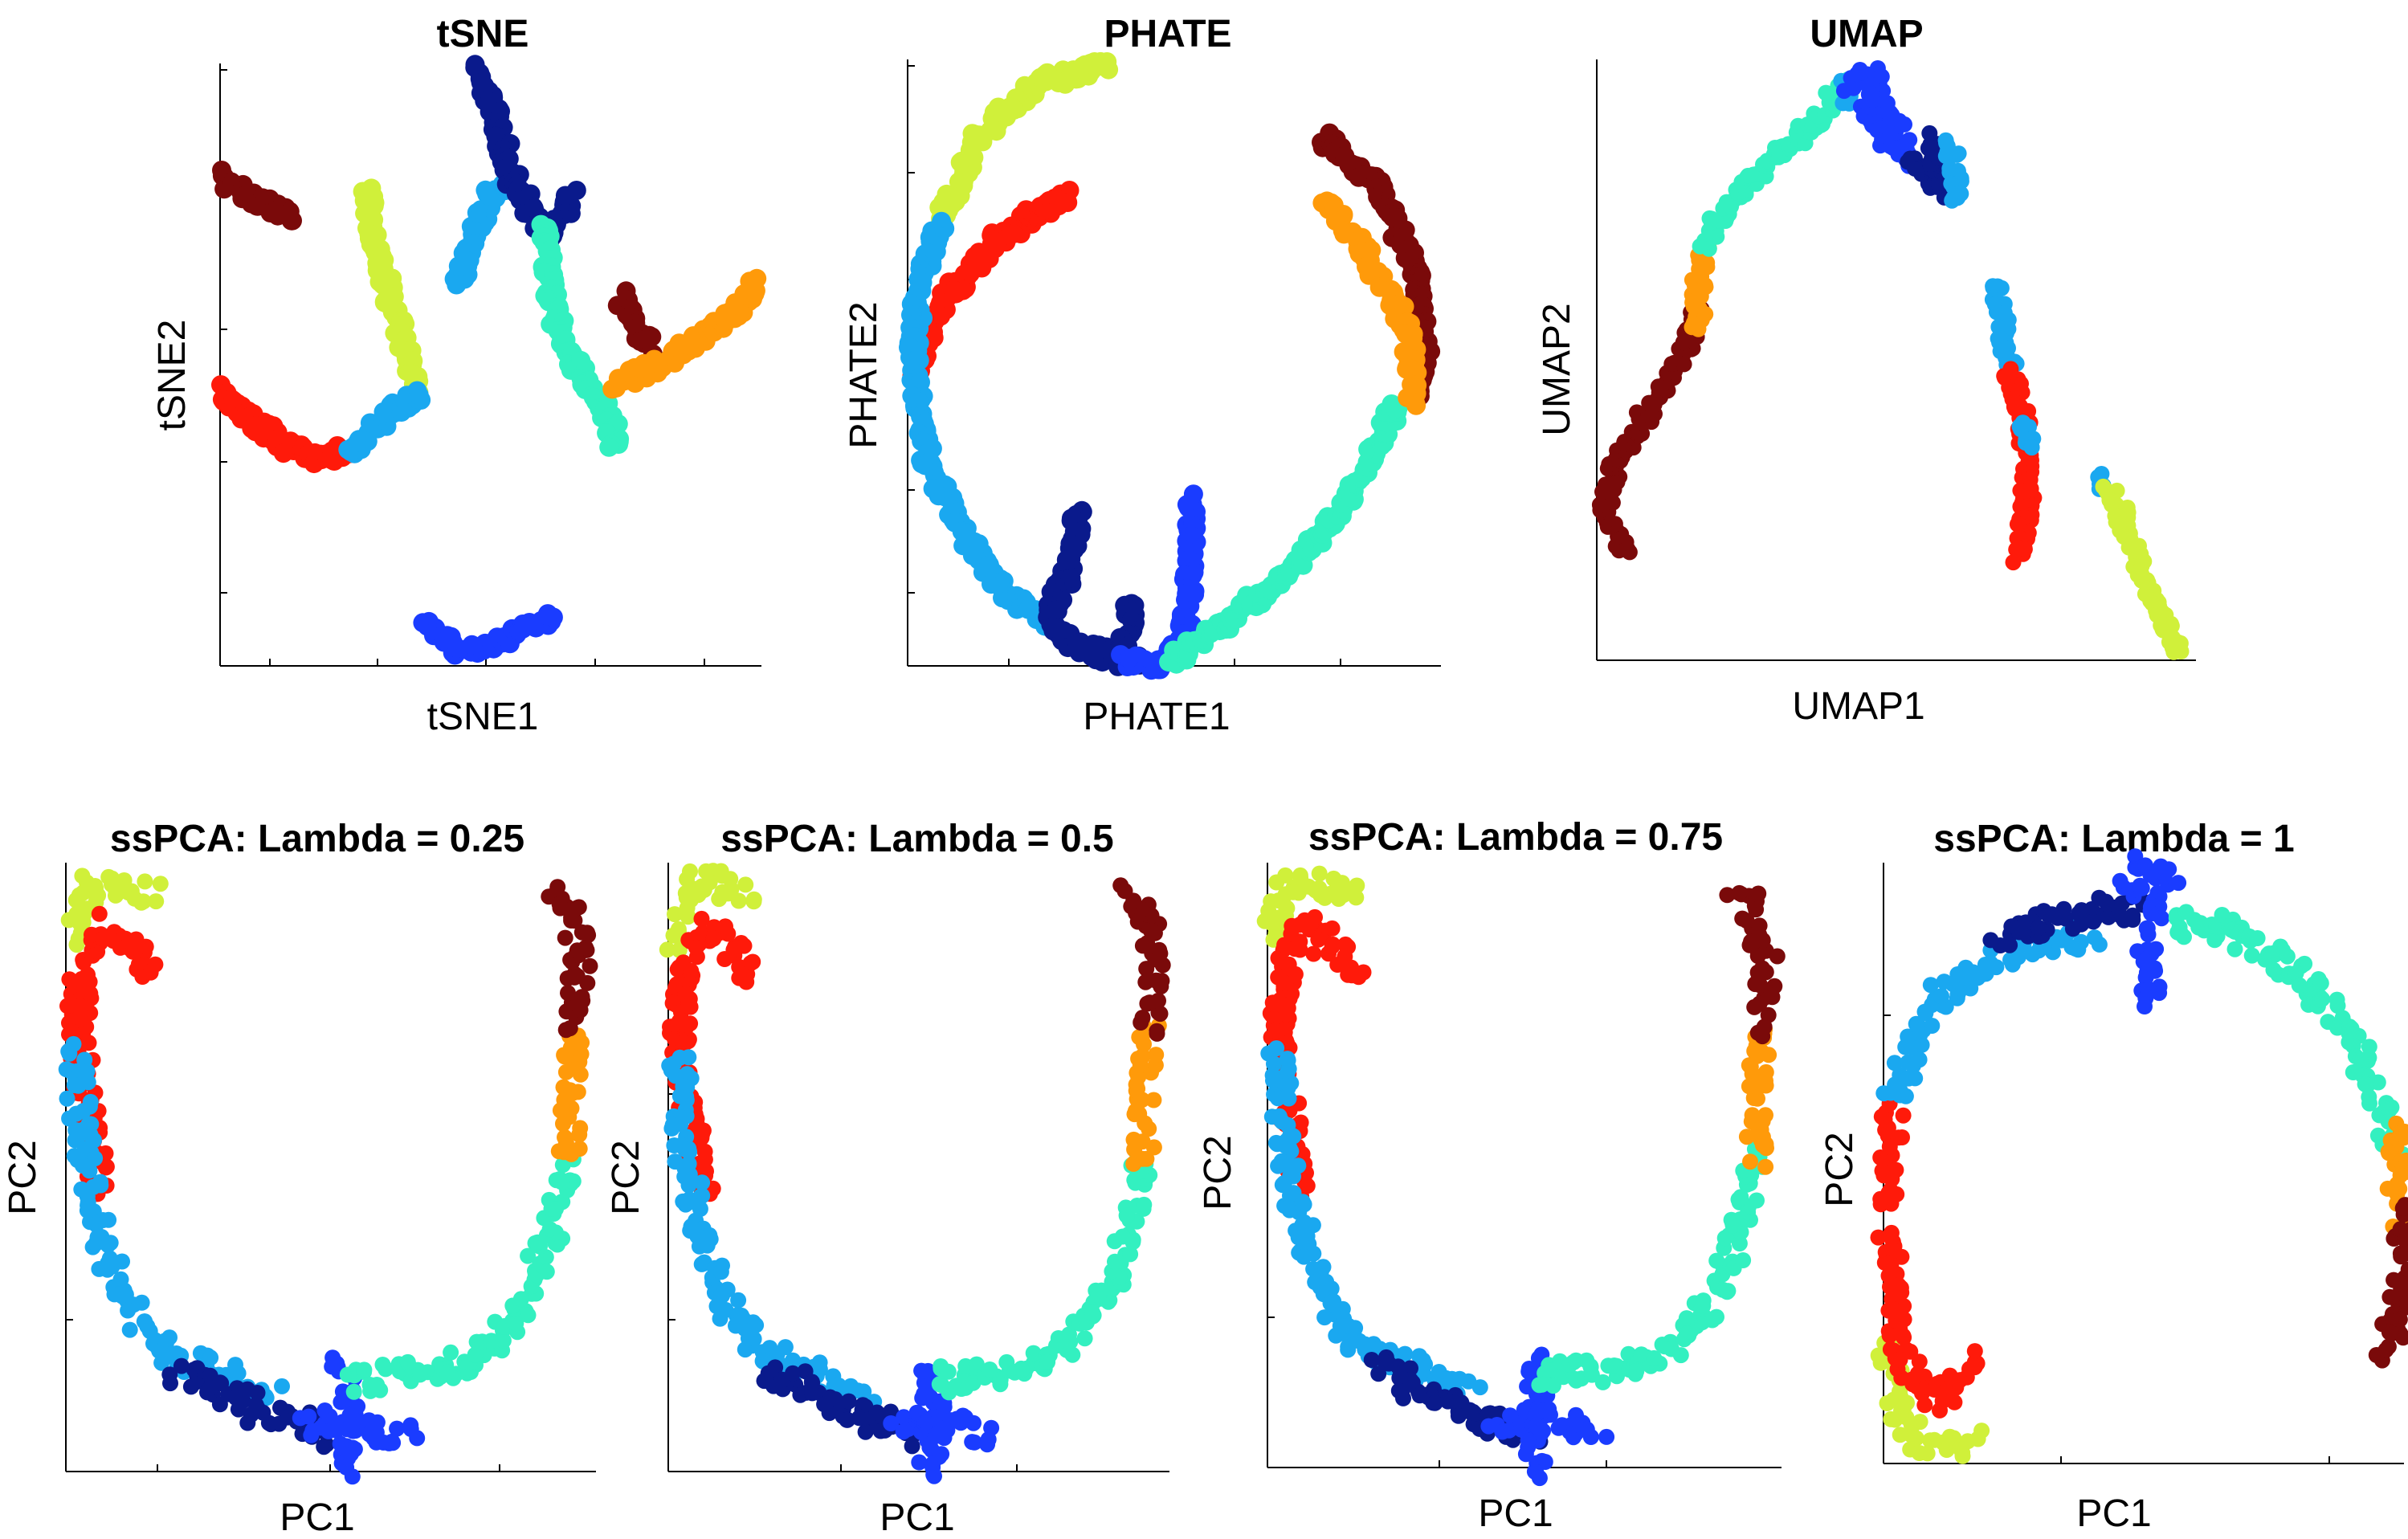 The width and height of the screenshot is (2408, 1539). Describe the element at coordinates (917, 839) in the screenshot. I see `panel-title: ssPCA: Lambda = 0.5` at that location.